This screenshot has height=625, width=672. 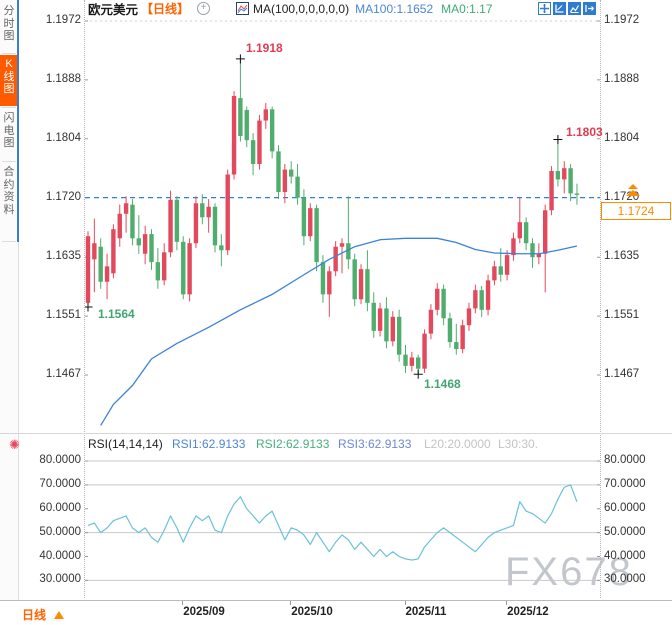 What do you see at coordinates (9, 312) in the screenshot?
I see `left-sidebar` at bounding box center [9, 312].